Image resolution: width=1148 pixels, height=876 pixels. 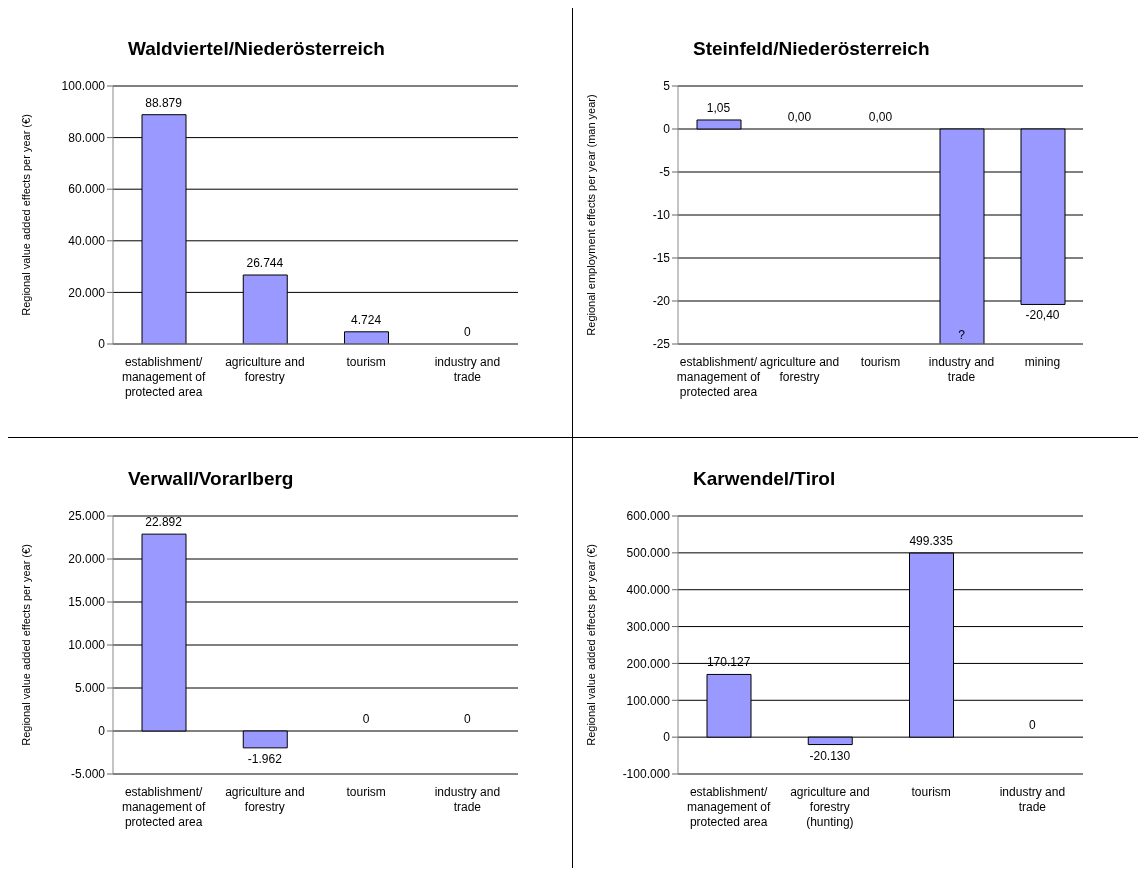 I want to click on y-tick-label: 400.000, so click(x=648, y=589).